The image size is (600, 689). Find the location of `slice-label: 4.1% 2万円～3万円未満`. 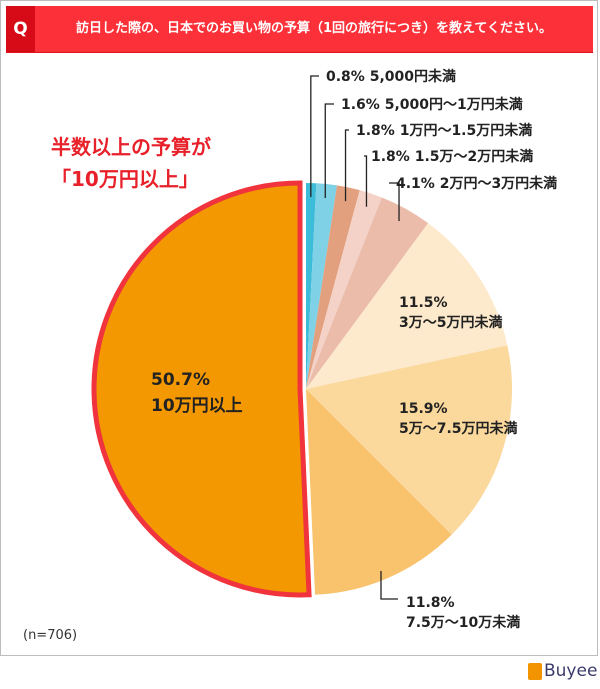

slice-label: 4.1% 2万円～3万円未満 is located at coordinates (476, 183).